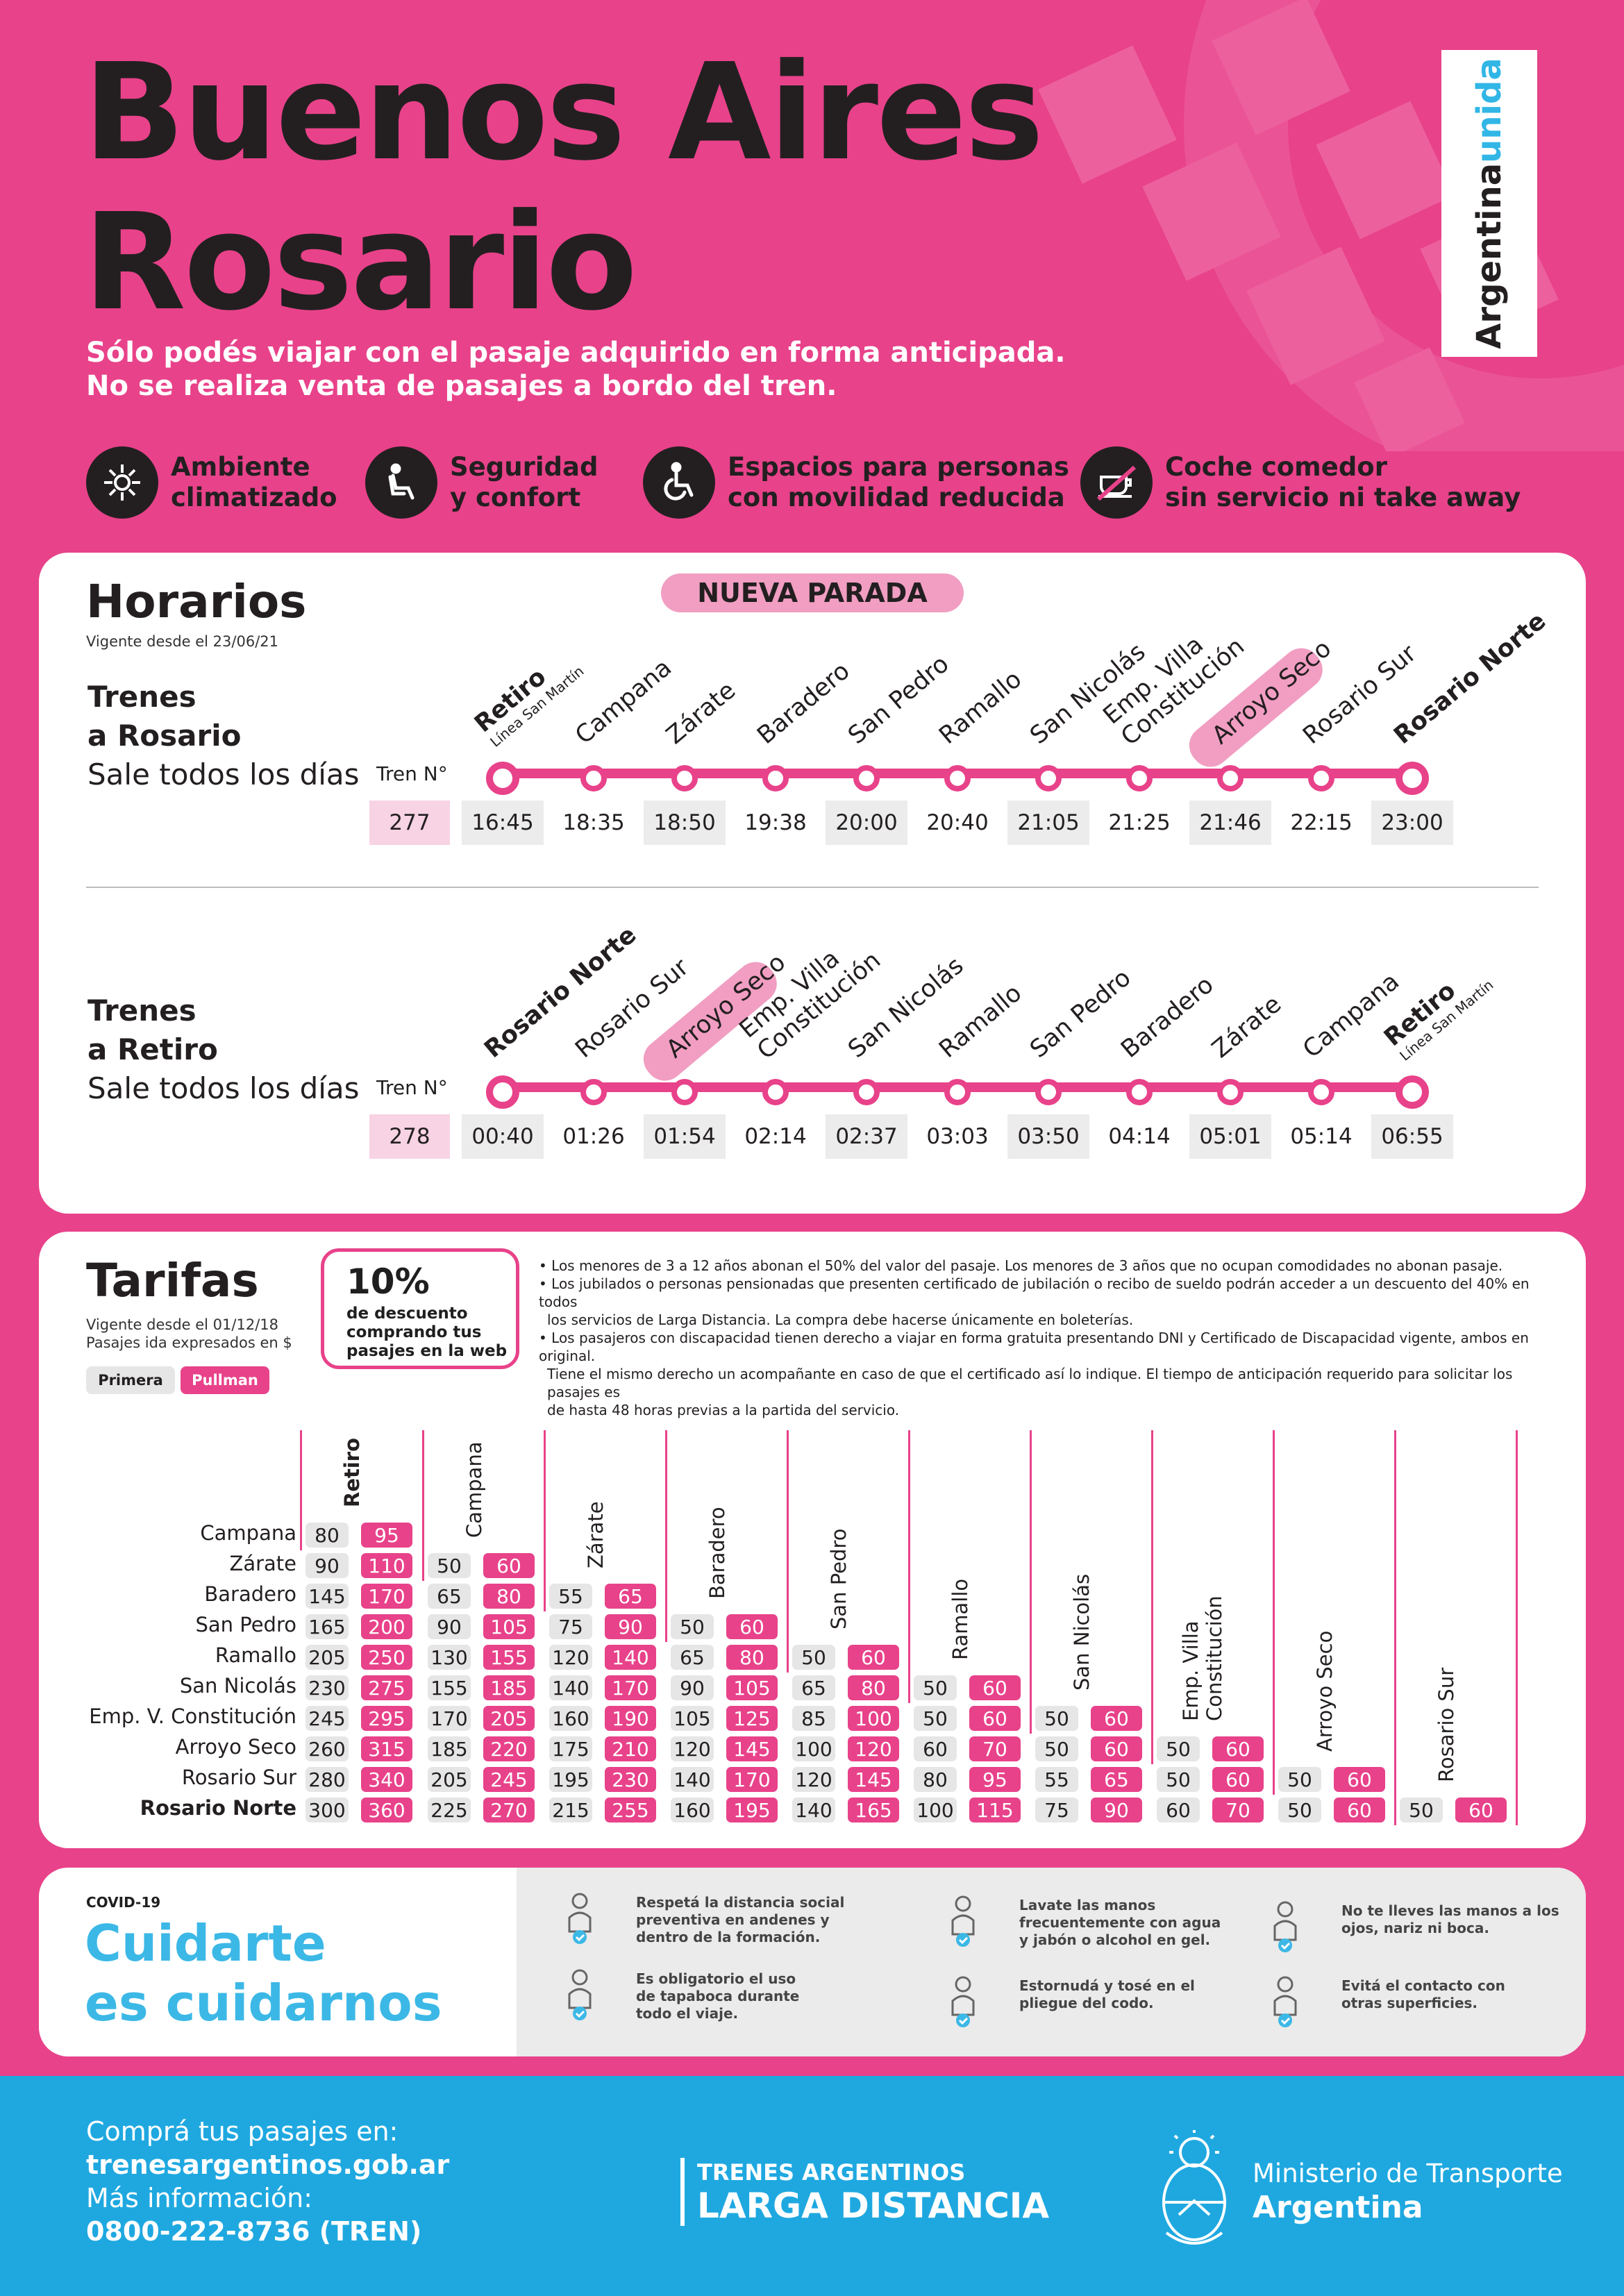 This screenshot has width=1624, height=2296. What do you see at coordinates (685, 823) in the screenshot?
I see `departure-time: 18:50` at bounding box center [685, 823].